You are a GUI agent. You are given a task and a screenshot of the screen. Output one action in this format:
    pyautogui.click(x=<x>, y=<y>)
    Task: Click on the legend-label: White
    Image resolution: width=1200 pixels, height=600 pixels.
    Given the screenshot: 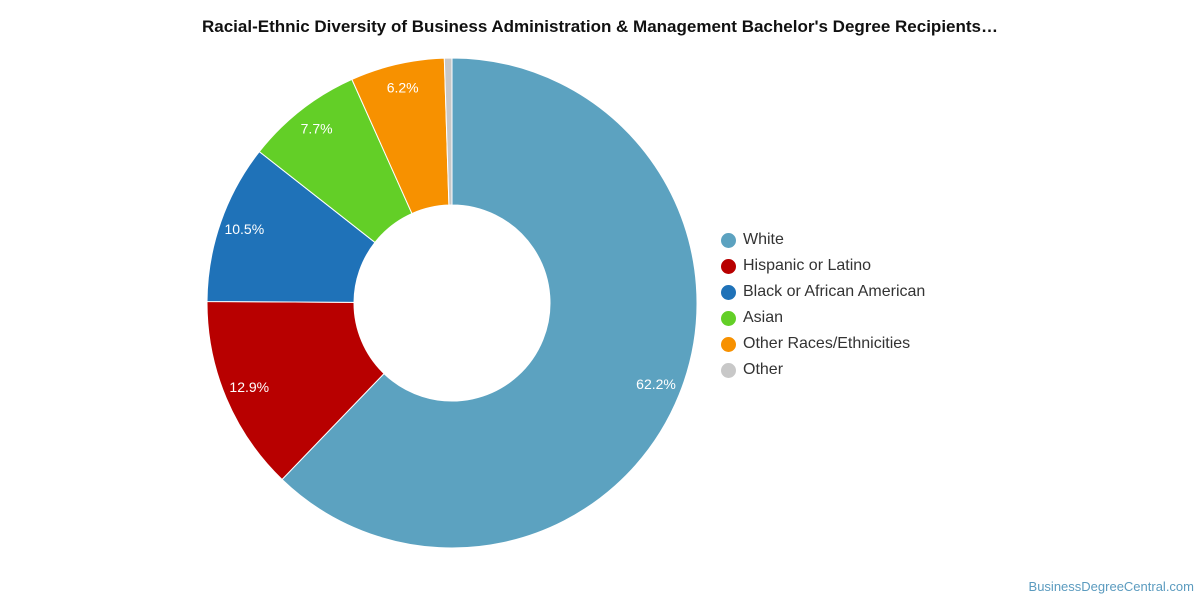 What is the action you would take?
    pyautogui.click(x=763, y=239)
    